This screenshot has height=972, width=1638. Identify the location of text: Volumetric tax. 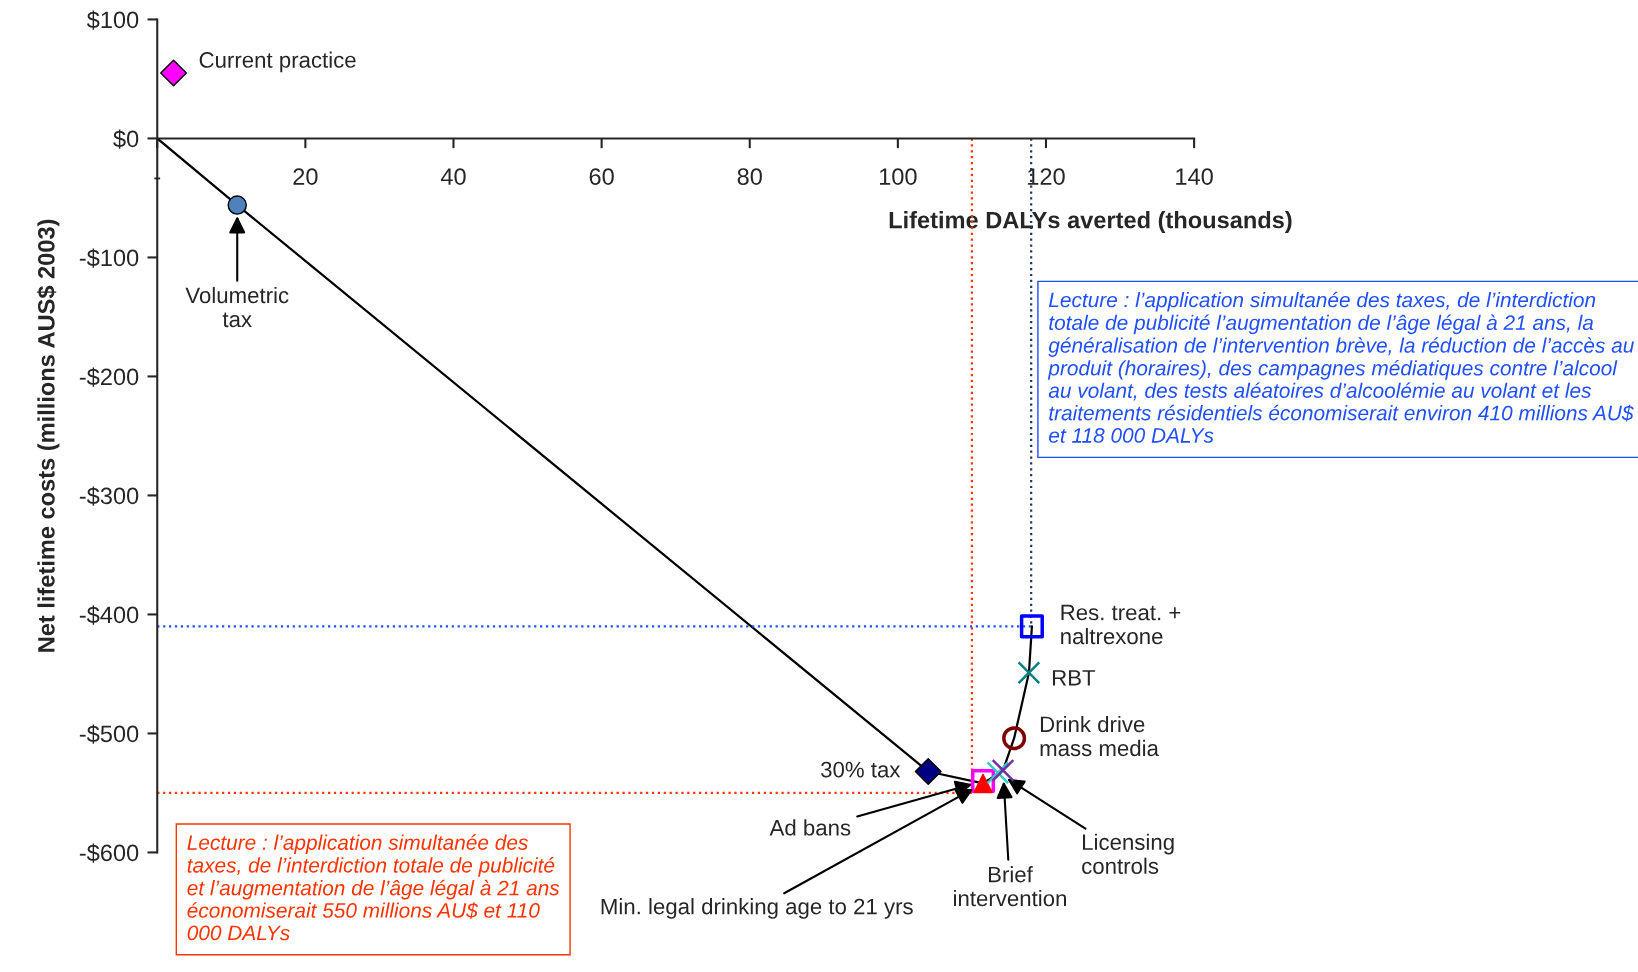
(237, 307).